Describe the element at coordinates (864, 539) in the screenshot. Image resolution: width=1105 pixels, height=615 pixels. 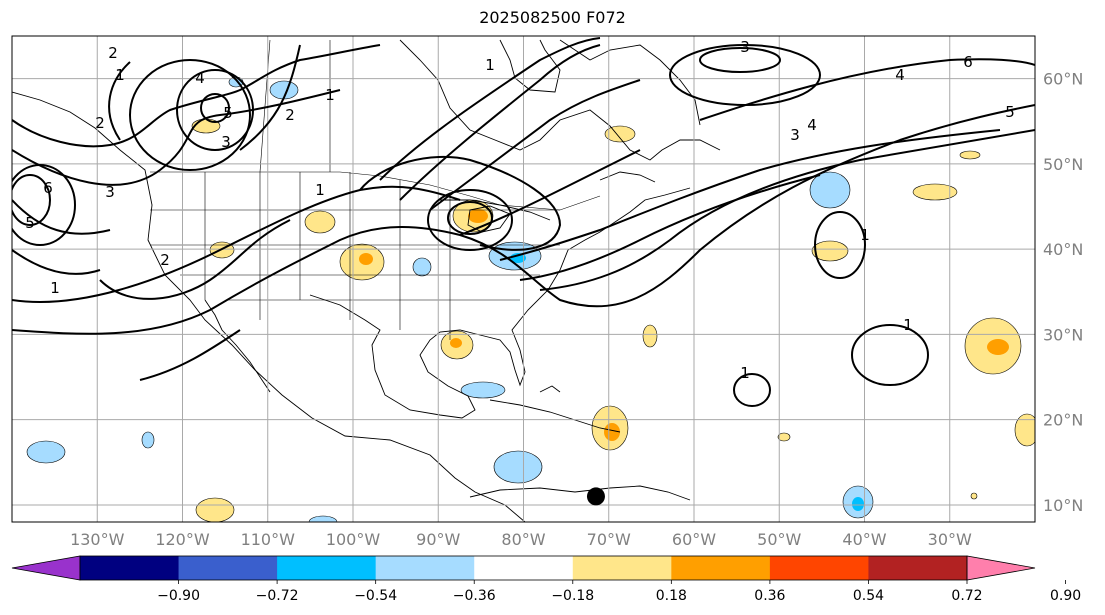
I see `lon-tick-label: 40°W` at that location.